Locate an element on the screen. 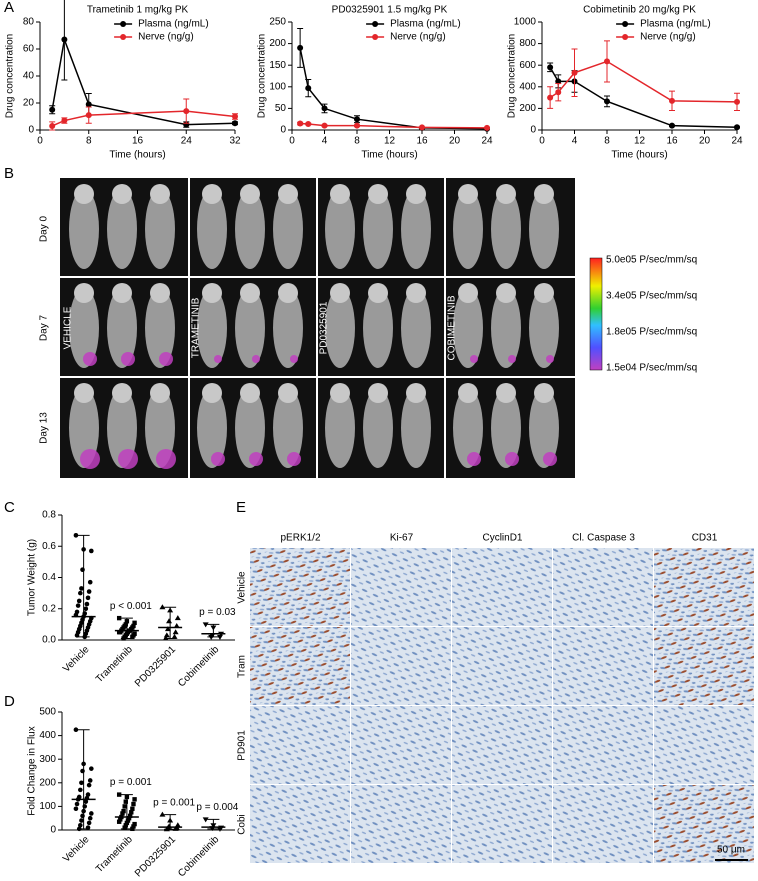 Image resolution: width=758 pixels, height=881 pixels. series-line is located at coordinates (643, 97).